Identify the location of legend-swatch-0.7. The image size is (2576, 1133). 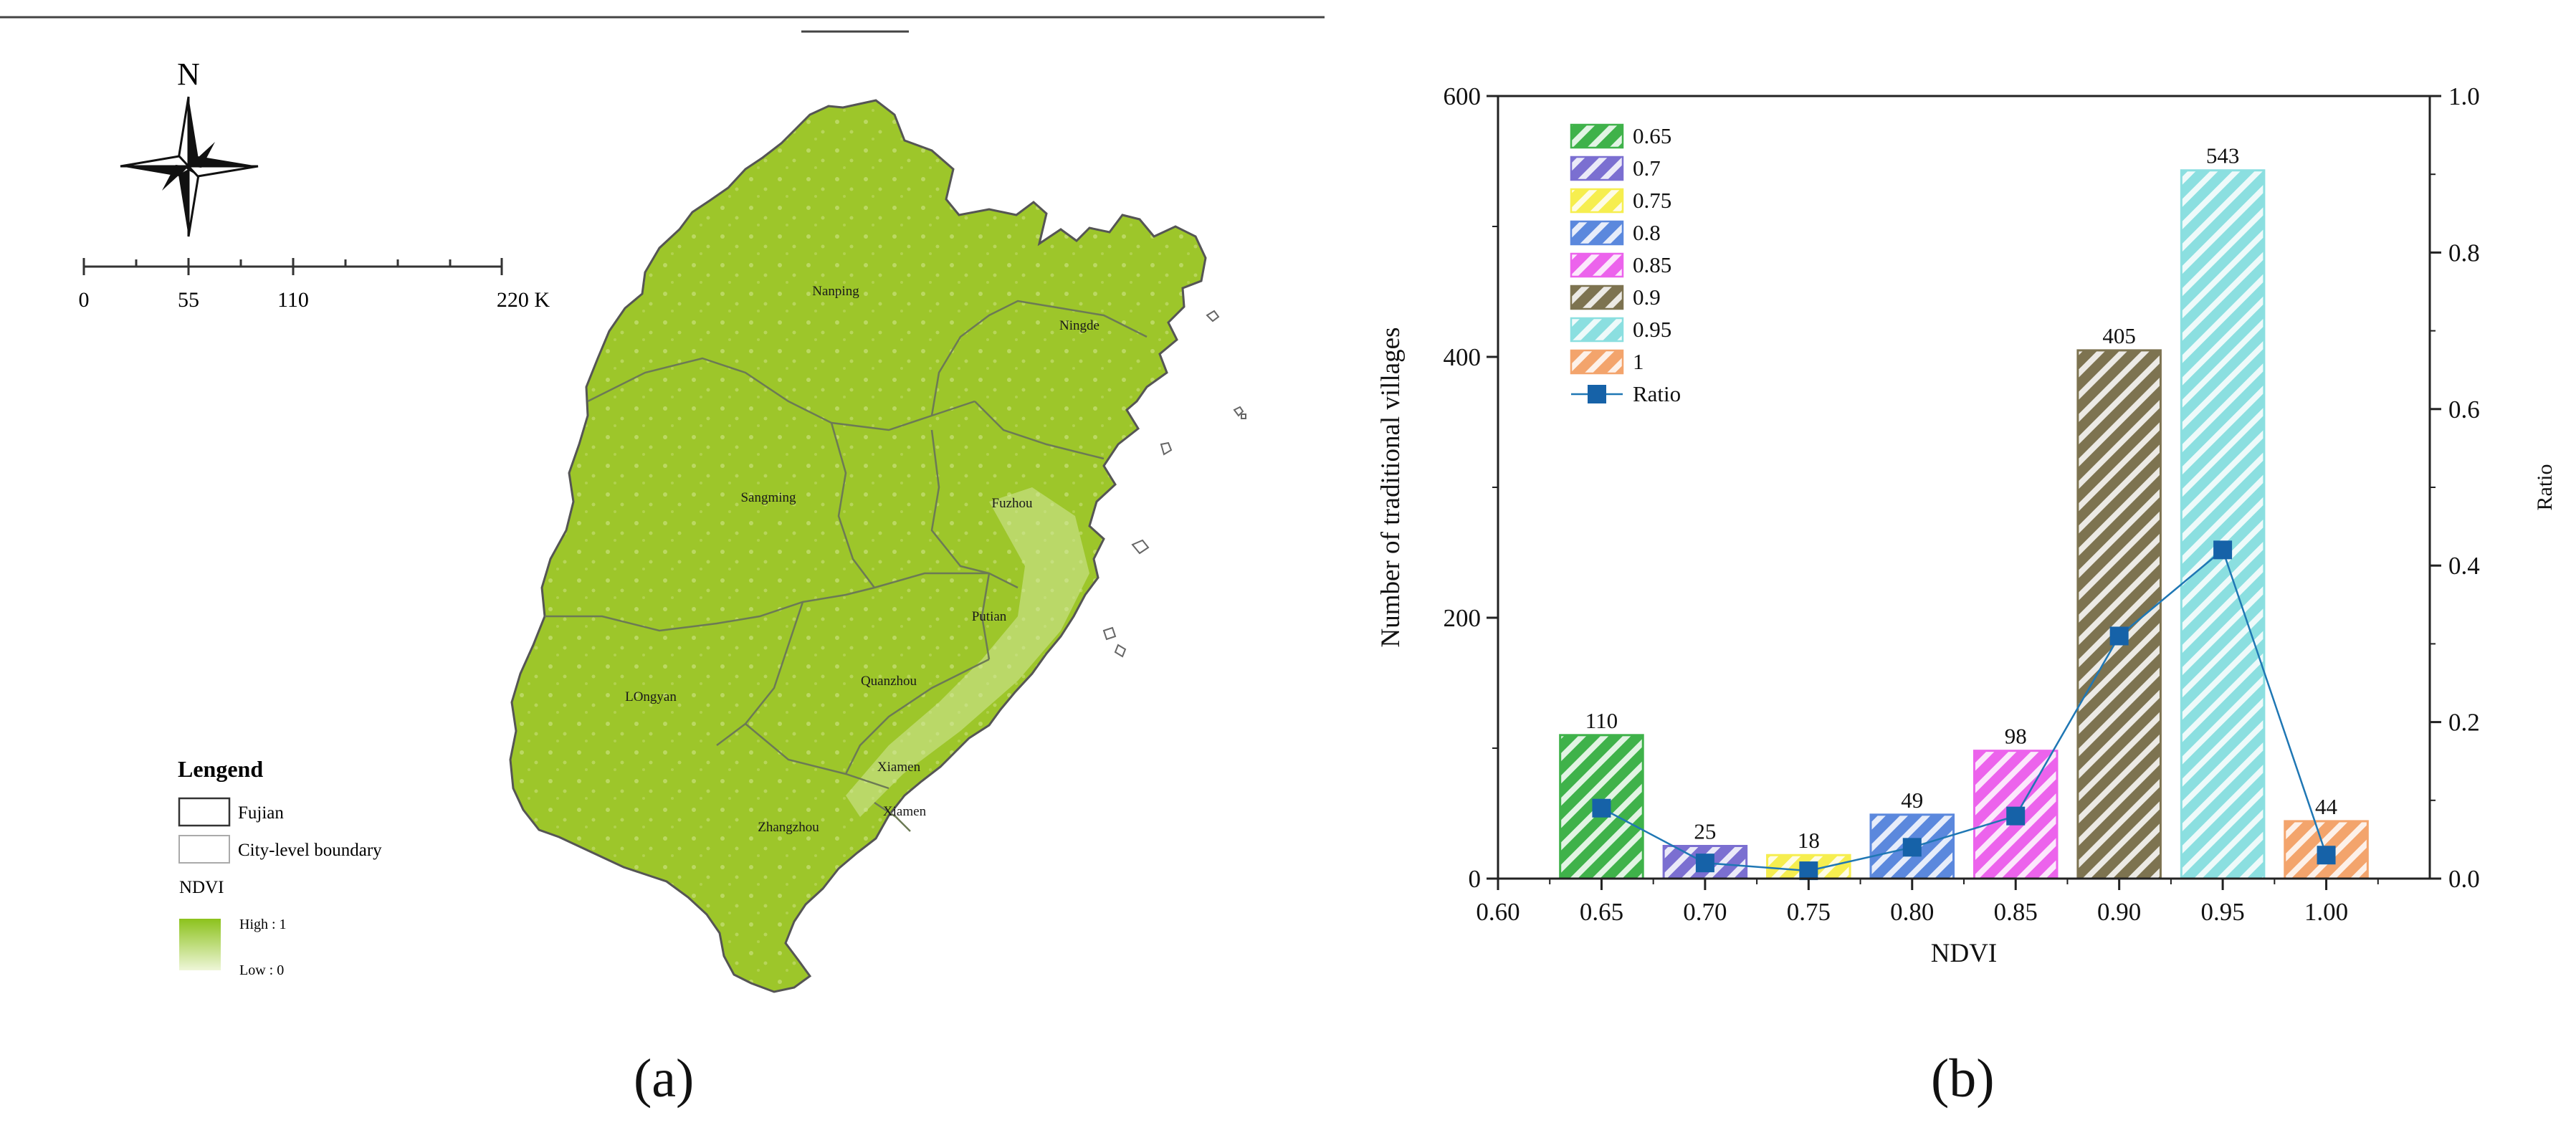
(1597, 168).